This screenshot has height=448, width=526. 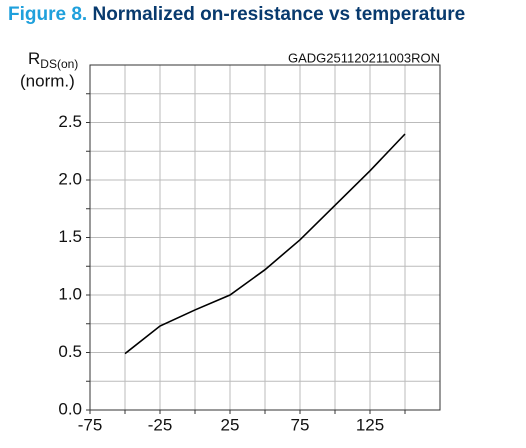 What do you see at coordinates (278, 14) in the screenshot?
I see `title-text: Normalized on-resistance vs temperature` at bounding box center [278, 14].